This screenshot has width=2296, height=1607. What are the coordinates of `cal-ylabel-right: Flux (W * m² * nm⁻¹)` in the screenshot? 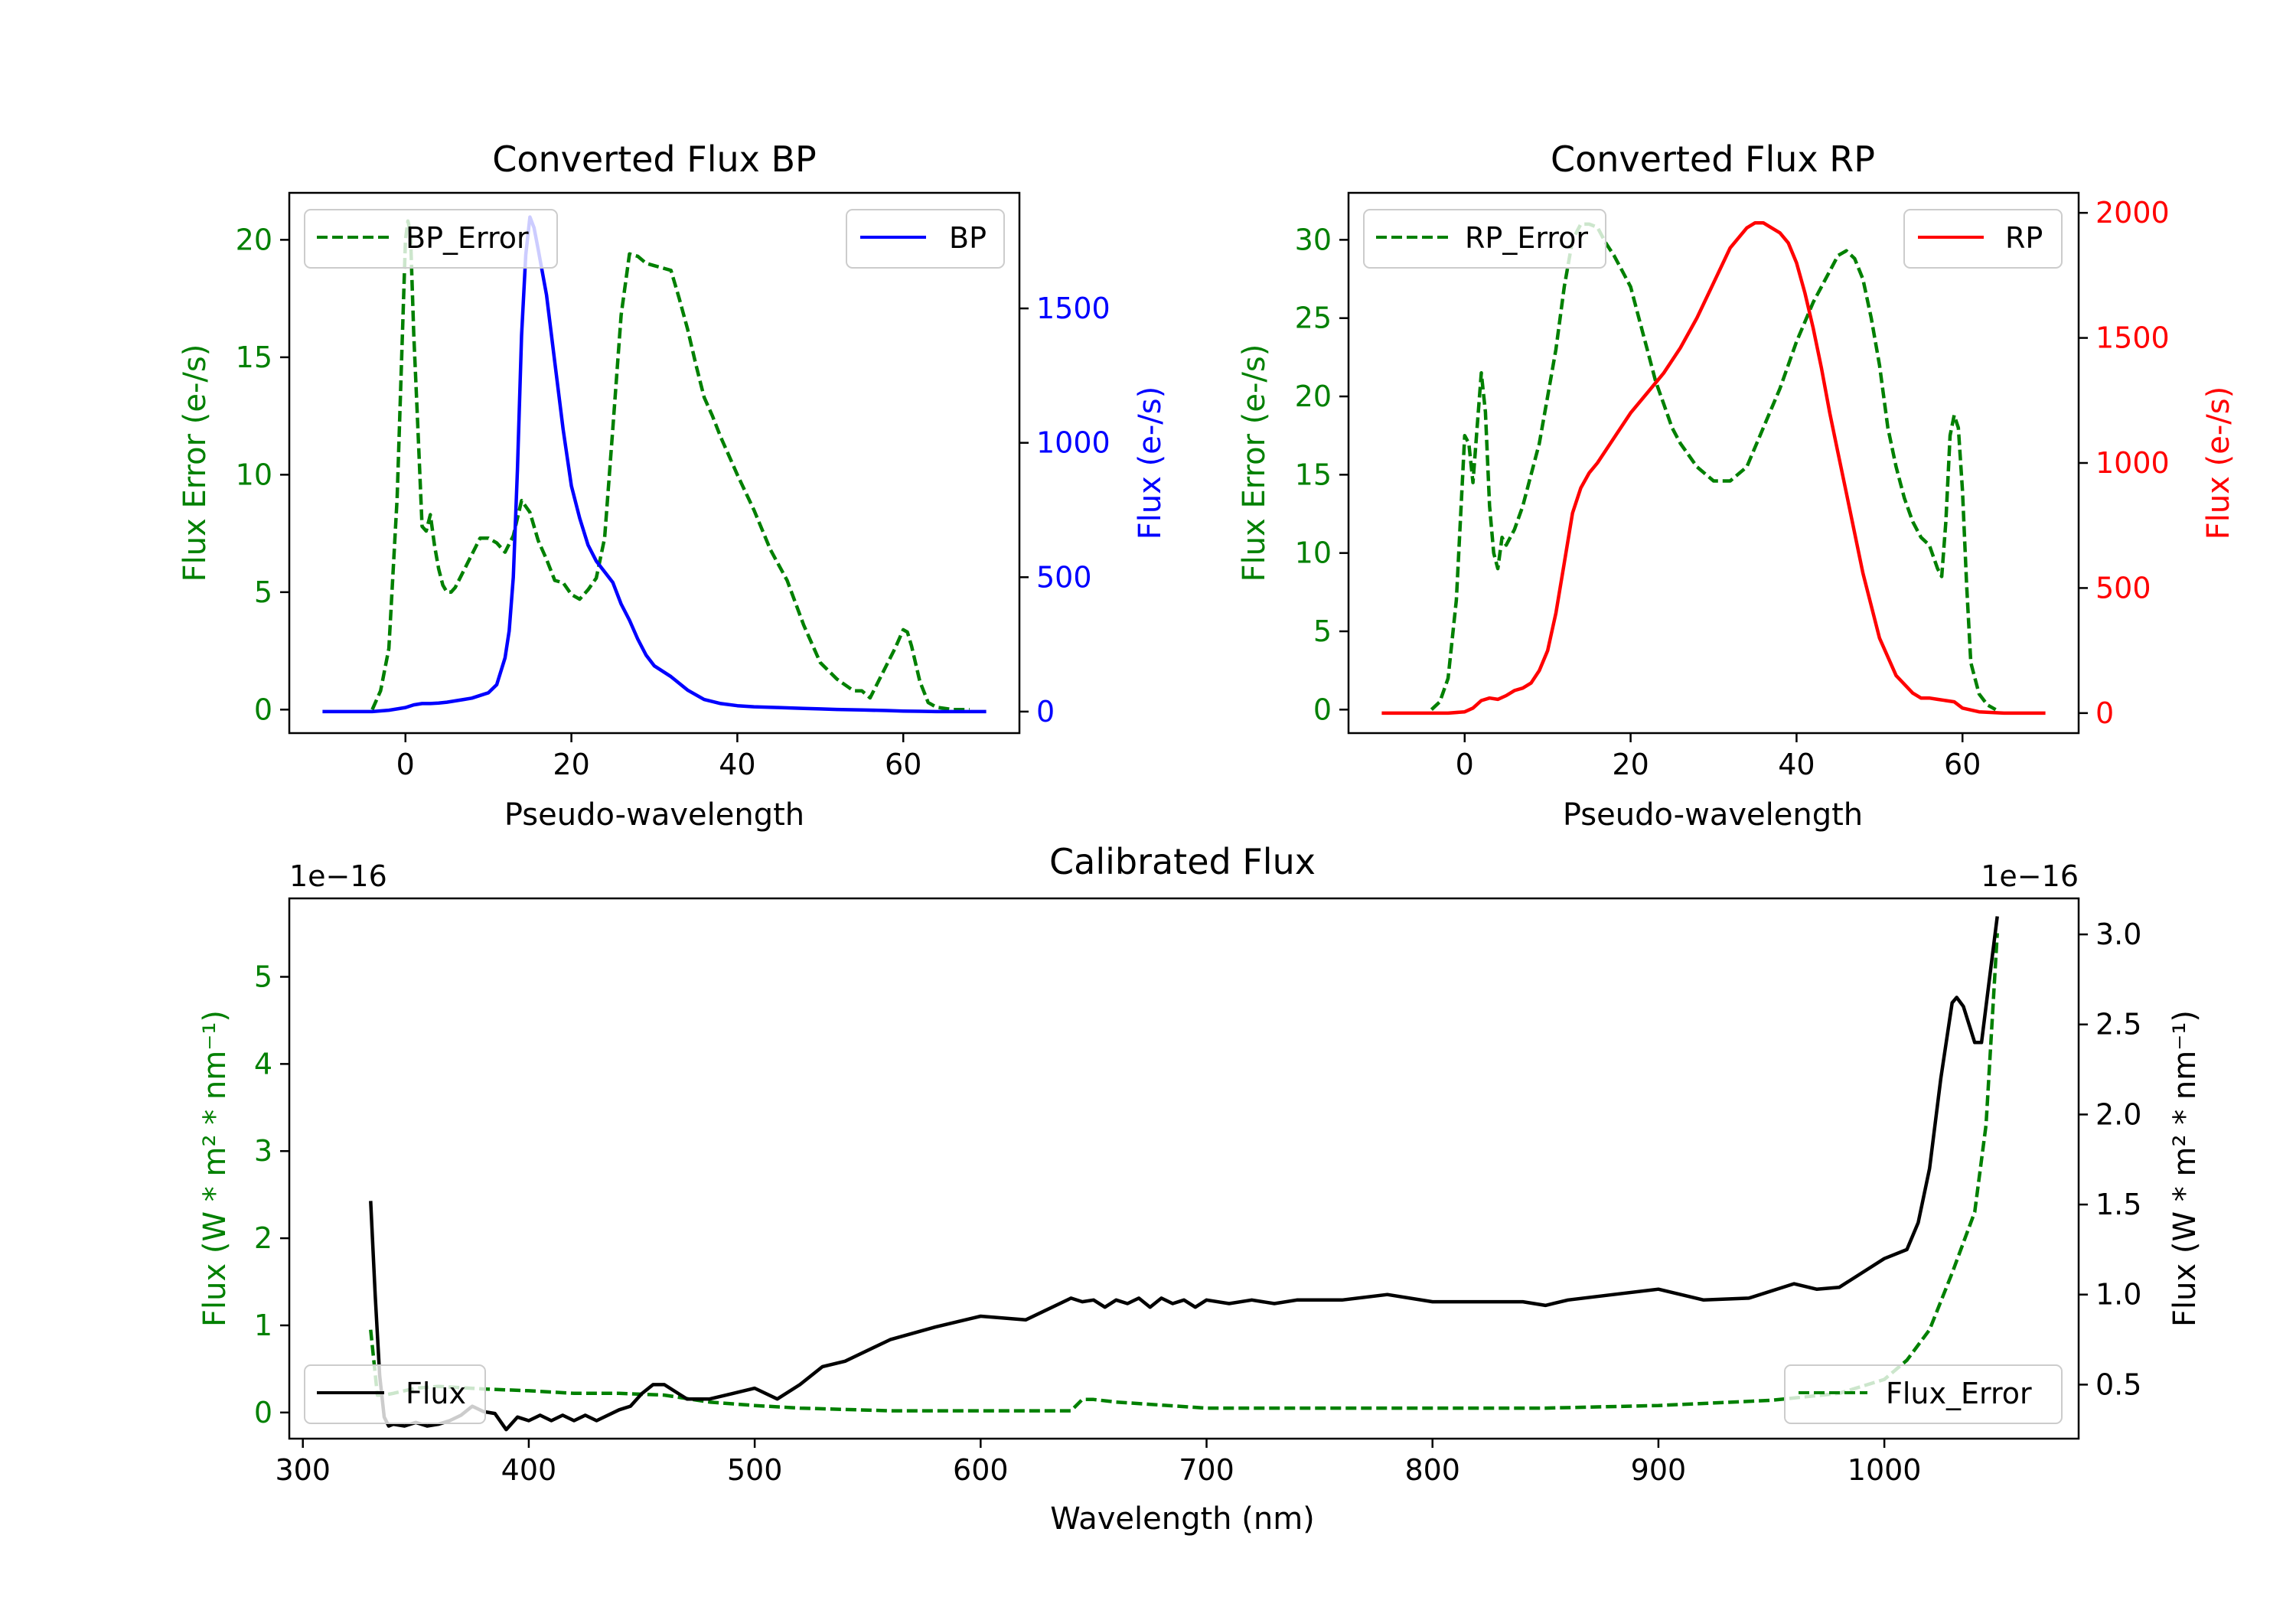 It's located at (2185, 1168).